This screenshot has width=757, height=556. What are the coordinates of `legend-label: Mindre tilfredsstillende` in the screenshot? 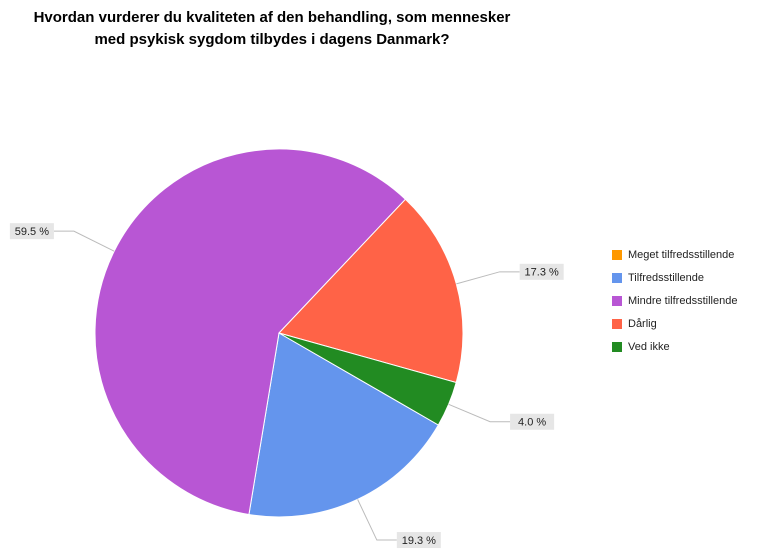 It's located at (682, 301).